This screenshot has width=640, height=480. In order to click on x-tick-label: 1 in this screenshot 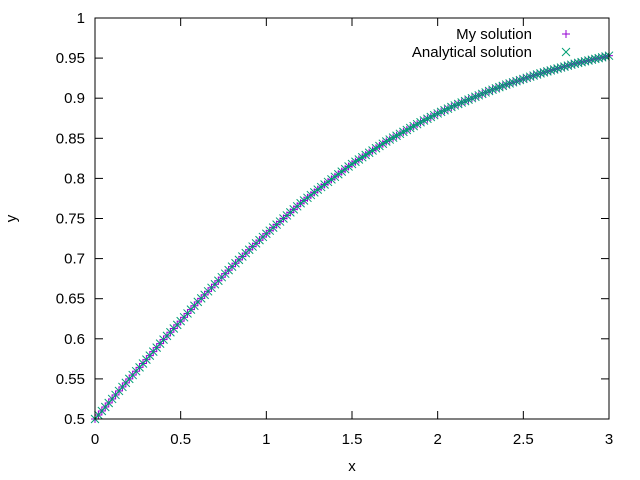, I will do `click(266, 439)`.